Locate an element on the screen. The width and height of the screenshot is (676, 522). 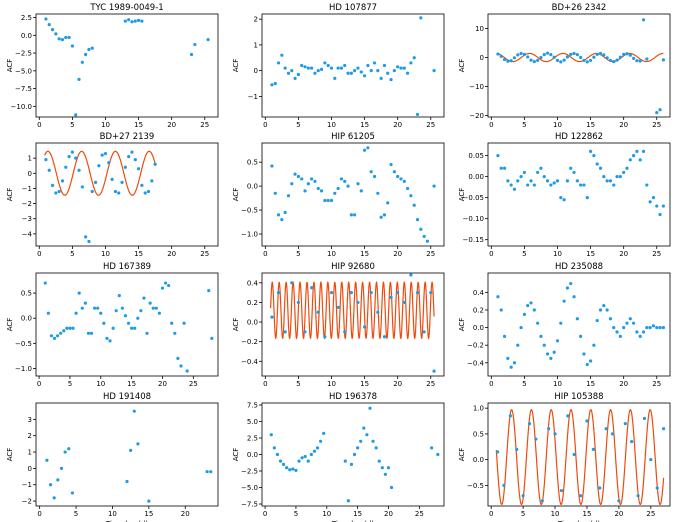
acf-panel-9: HD 235088 0 5 10 15 20 25 −0.4 −0.2 0.0 0.2 0.4 ACF is located at coordinates (564, 325).